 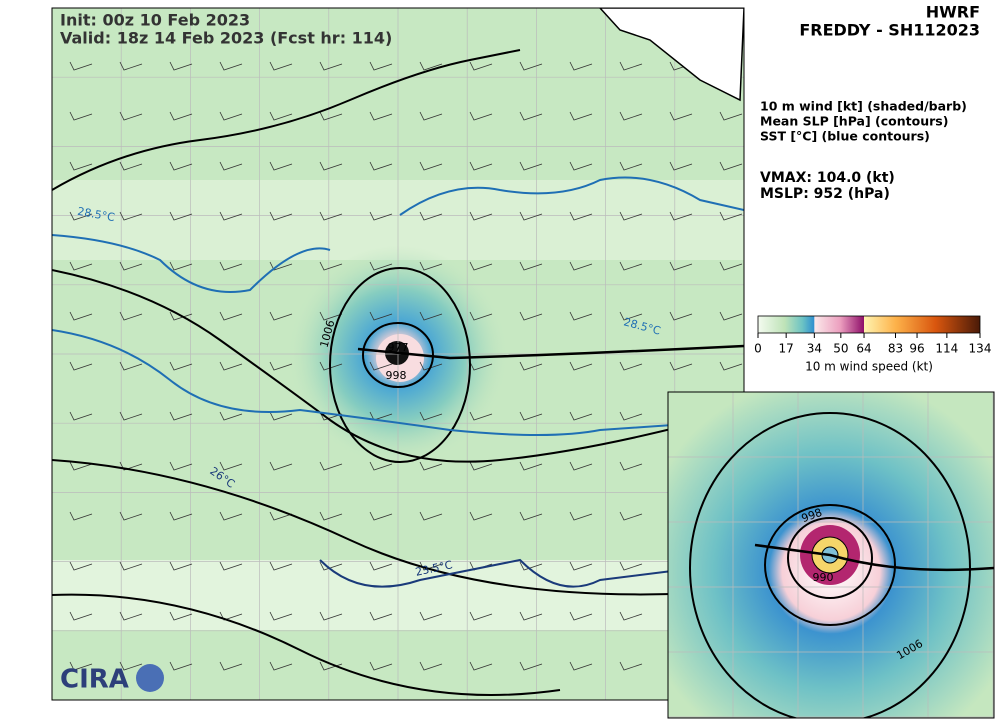 What do you see at coordinates (980, 349) in the screenshot?
I see `colorbar-tick-label: 134` at bounding box center [980, 349].